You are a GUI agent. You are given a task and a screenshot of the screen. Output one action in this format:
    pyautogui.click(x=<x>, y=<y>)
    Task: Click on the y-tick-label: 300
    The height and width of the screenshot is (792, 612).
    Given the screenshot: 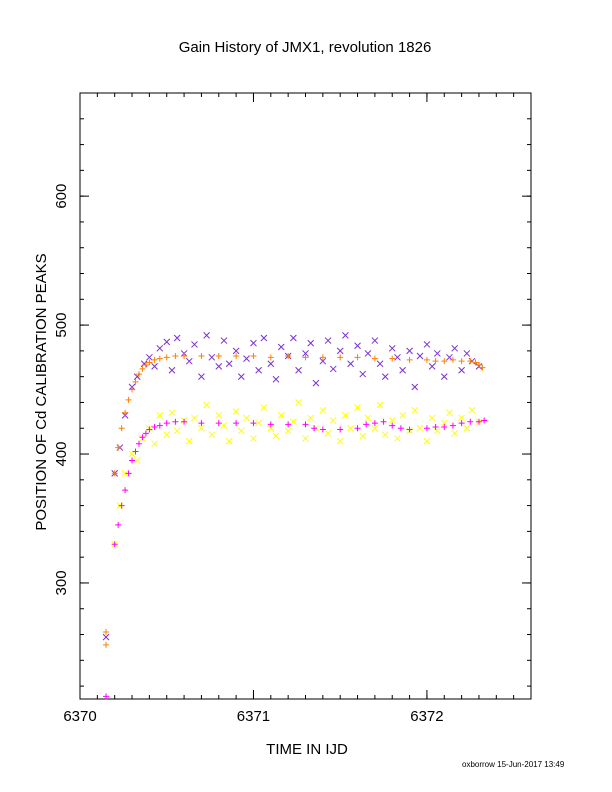 What is the action you would take?
    pyautogui.click(x=61, y=582)
    